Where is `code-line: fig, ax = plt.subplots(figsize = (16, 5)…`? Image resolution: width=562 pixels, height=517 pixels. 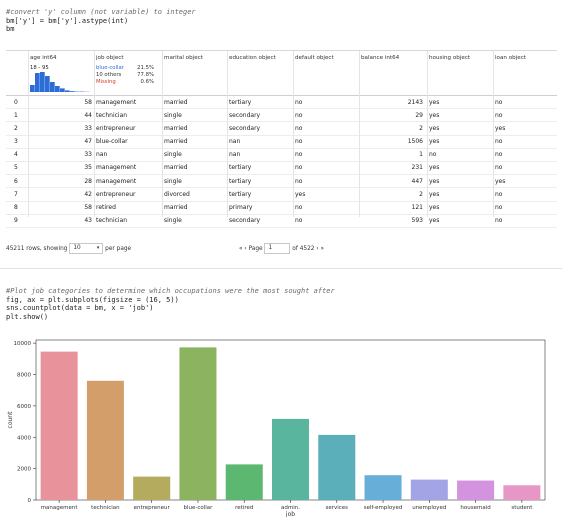
code-line: fig, ax = plt.subplots(figsize = (16, 5)… is located at coordinates (92, 299).